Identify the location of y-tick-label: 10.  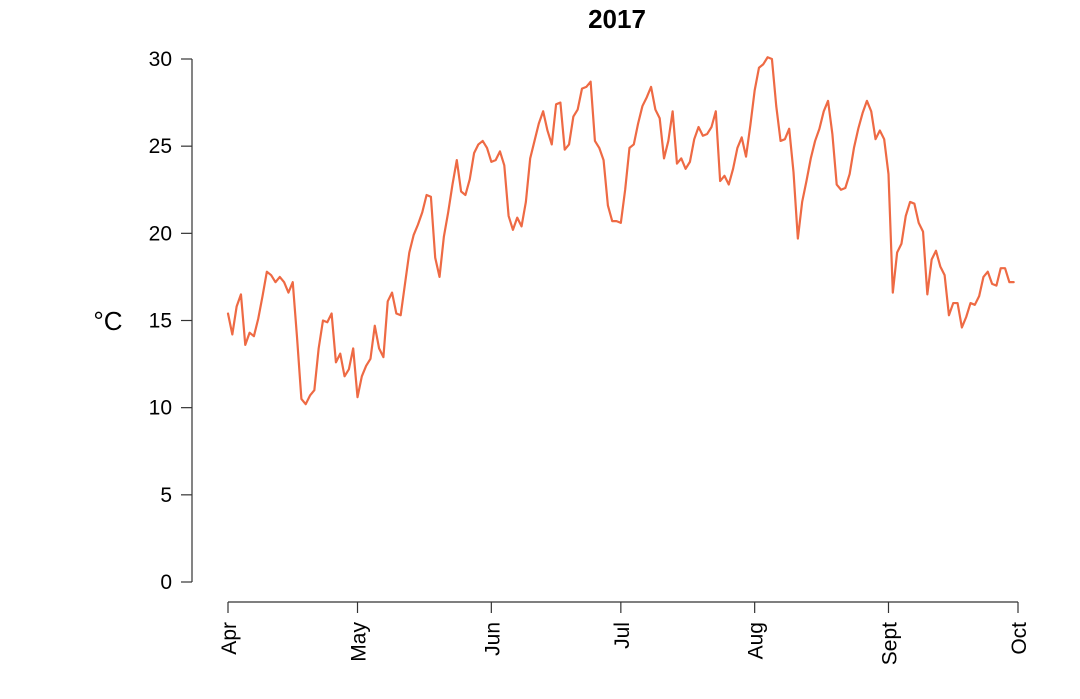
(160, 408).